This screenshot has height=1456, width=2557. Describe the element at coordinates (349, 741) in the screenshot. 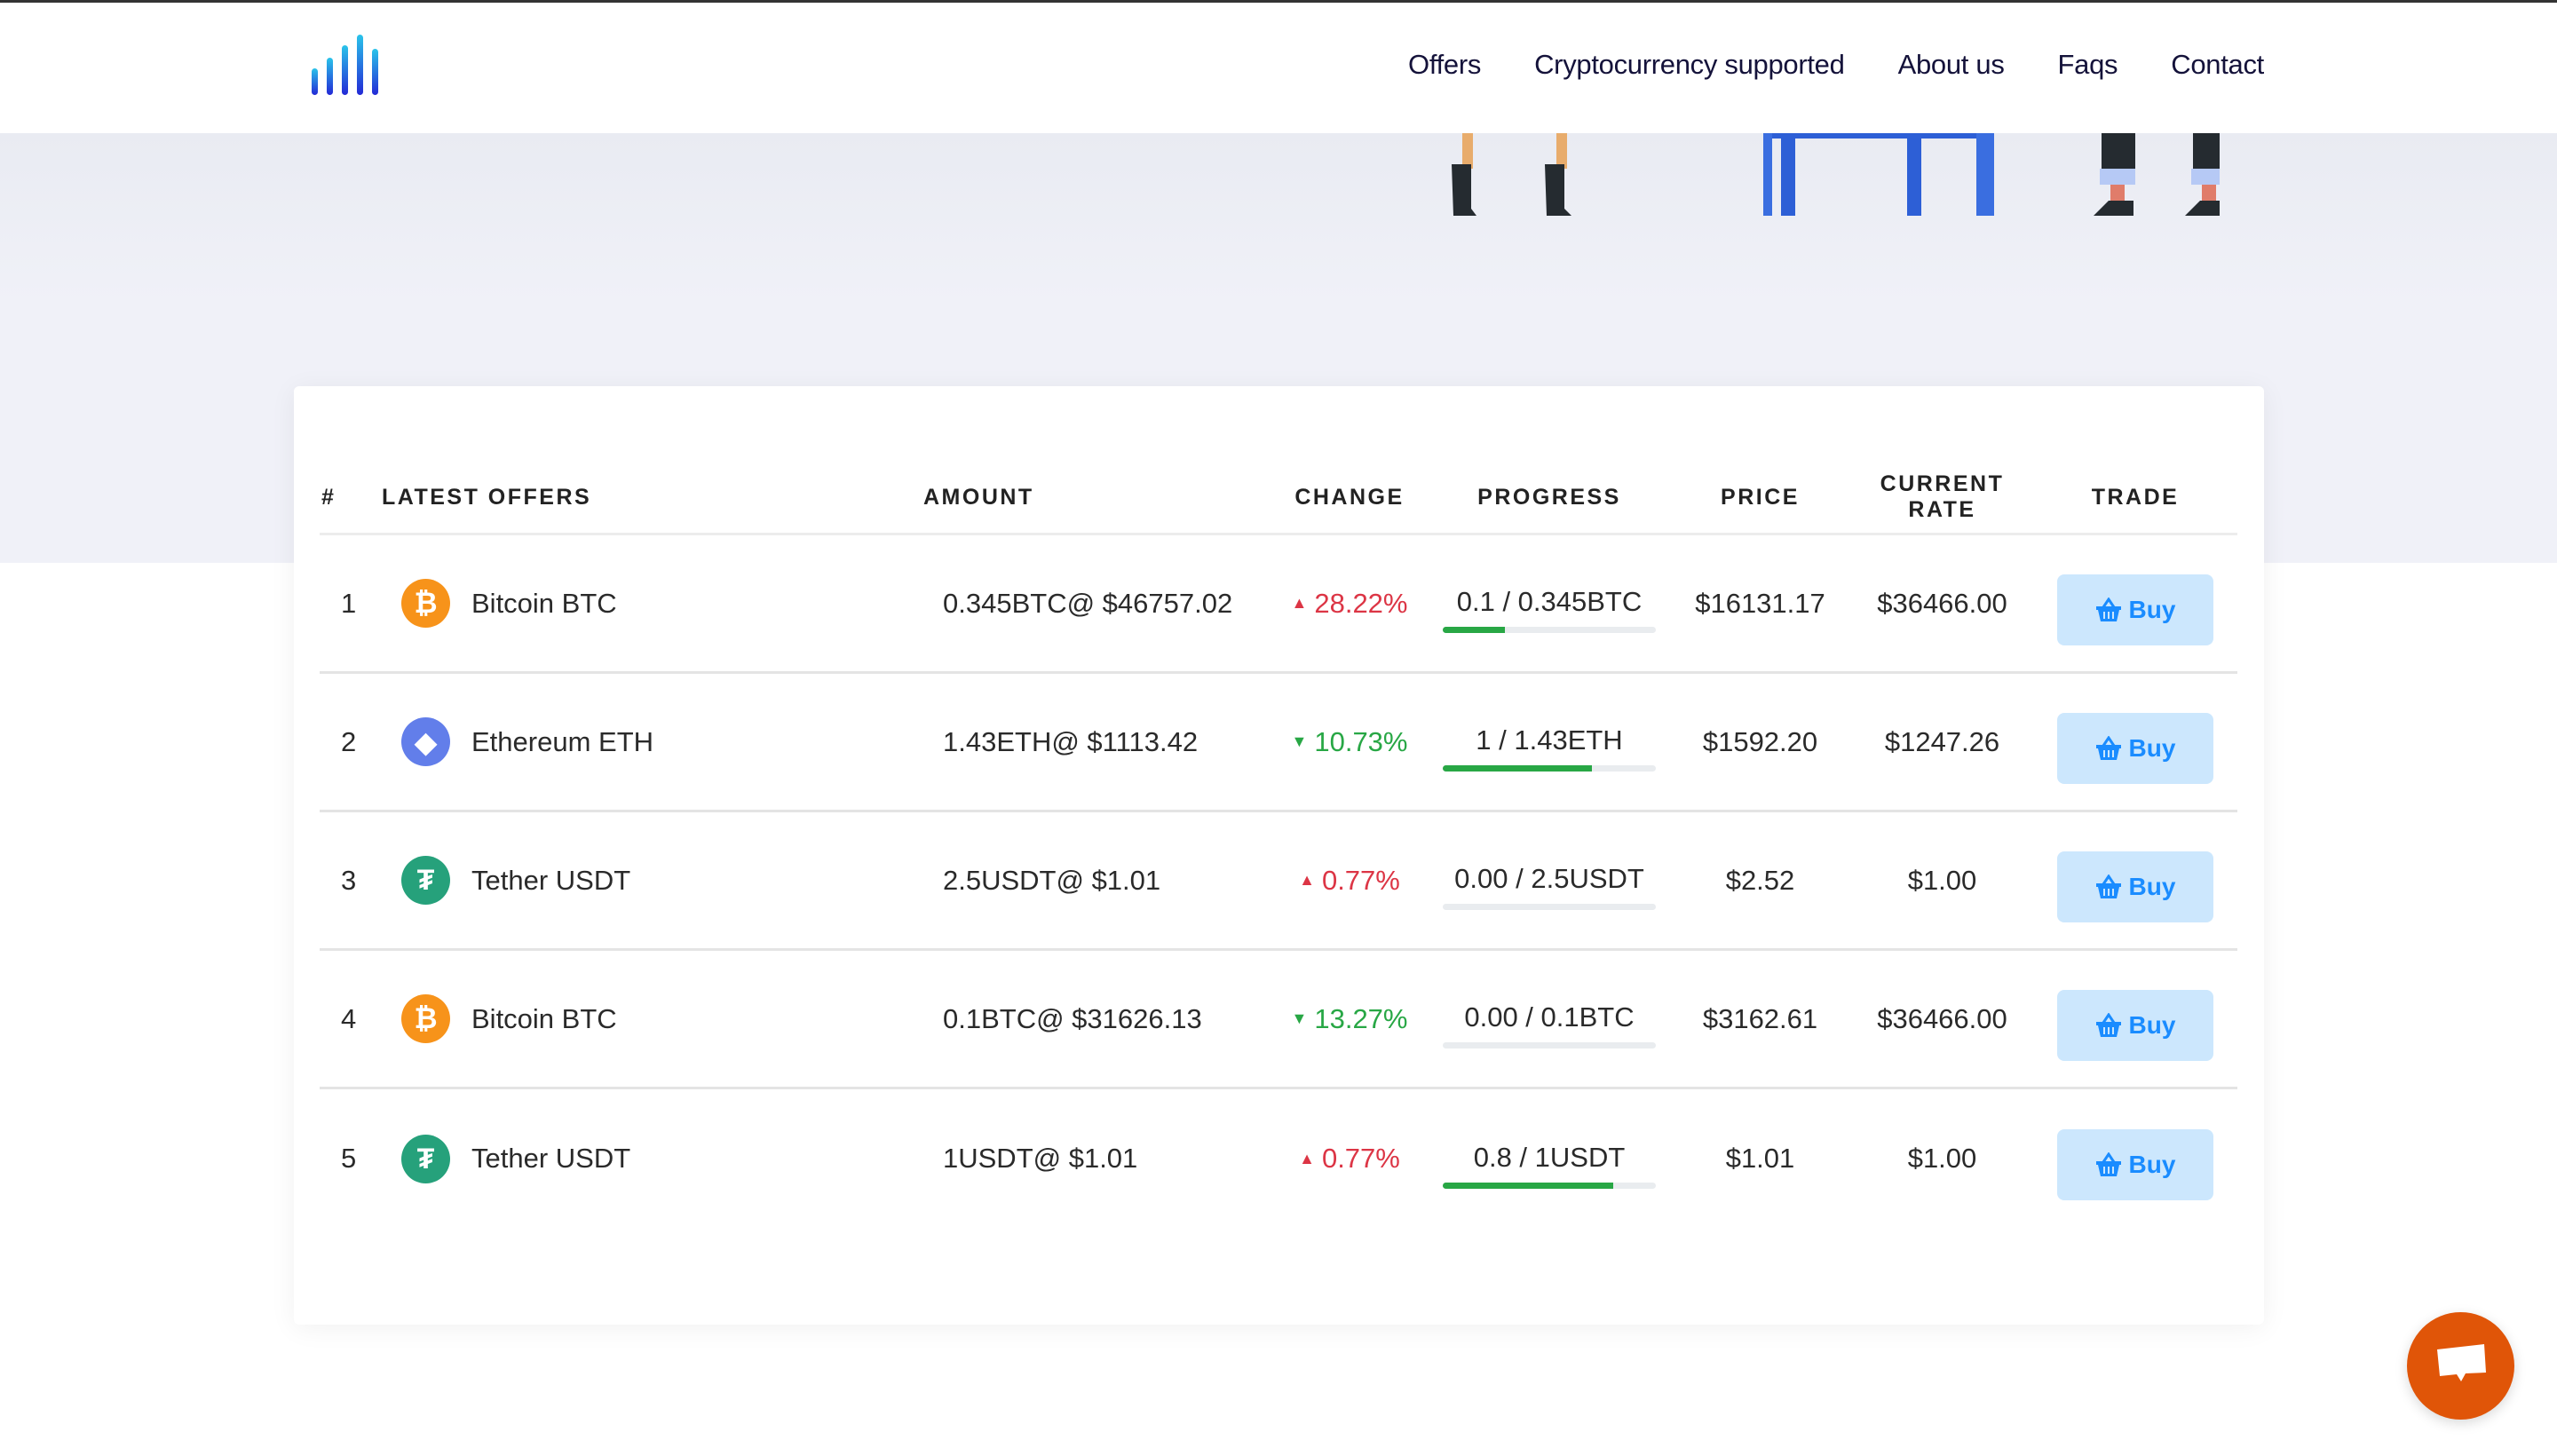

I see `row-number: 2` at that location.